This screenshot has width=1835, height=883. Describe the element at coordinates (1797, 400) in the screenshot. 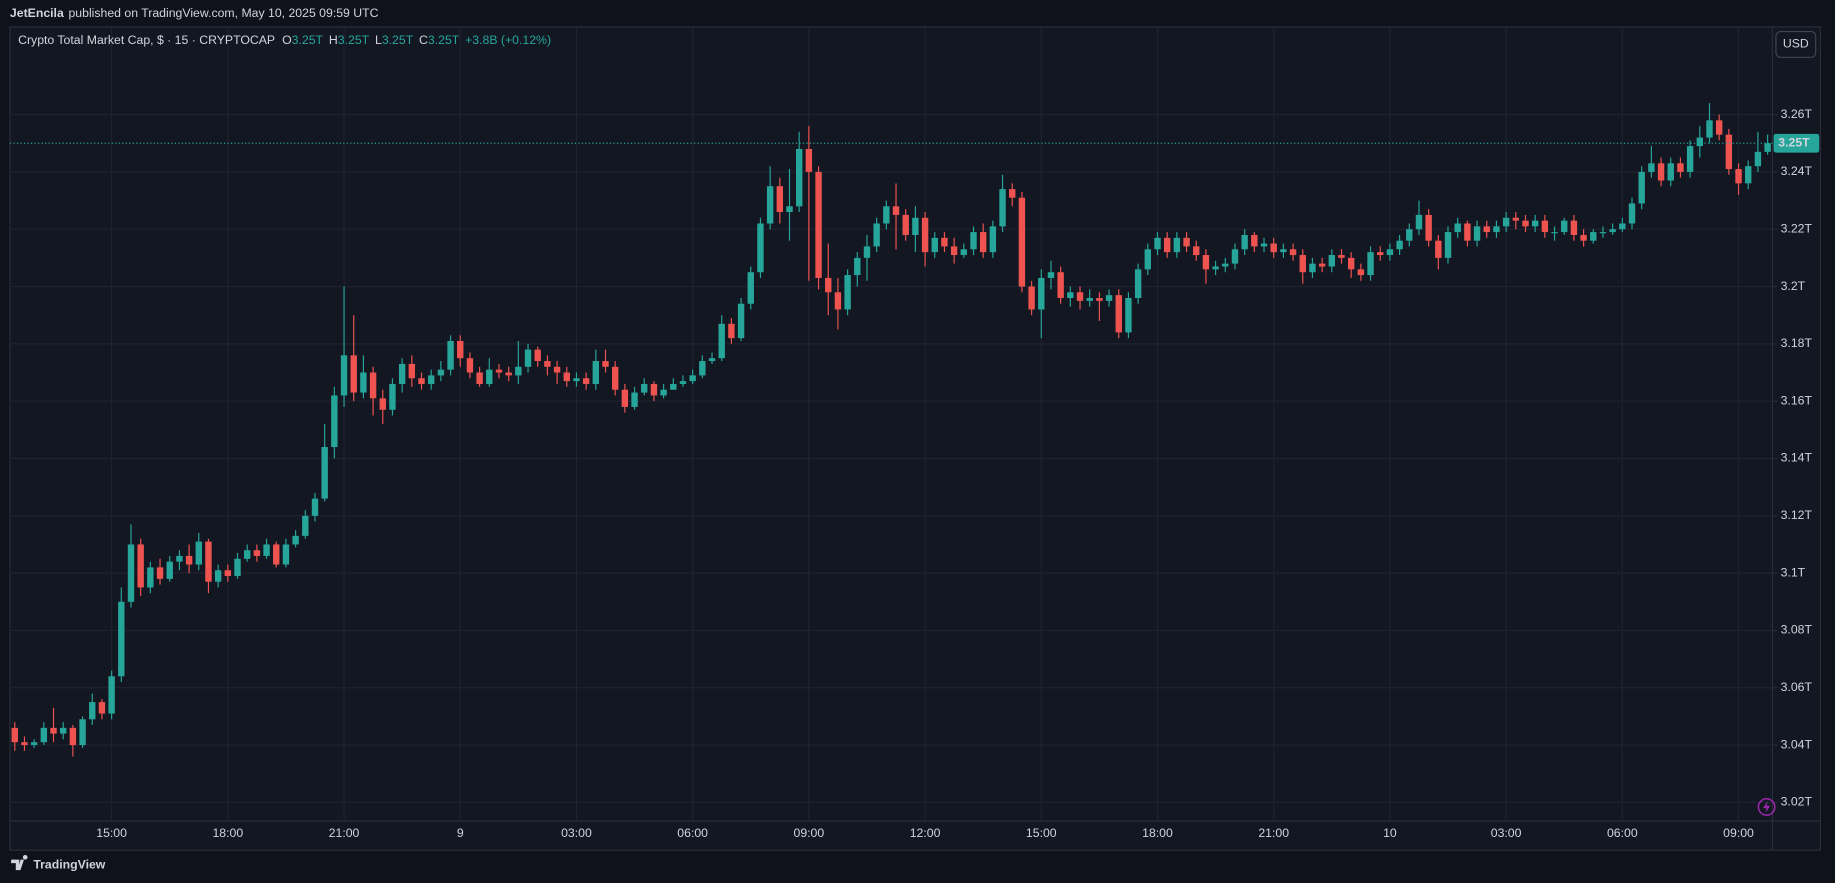

I see `y-tick-label: 3.16T` at that location.